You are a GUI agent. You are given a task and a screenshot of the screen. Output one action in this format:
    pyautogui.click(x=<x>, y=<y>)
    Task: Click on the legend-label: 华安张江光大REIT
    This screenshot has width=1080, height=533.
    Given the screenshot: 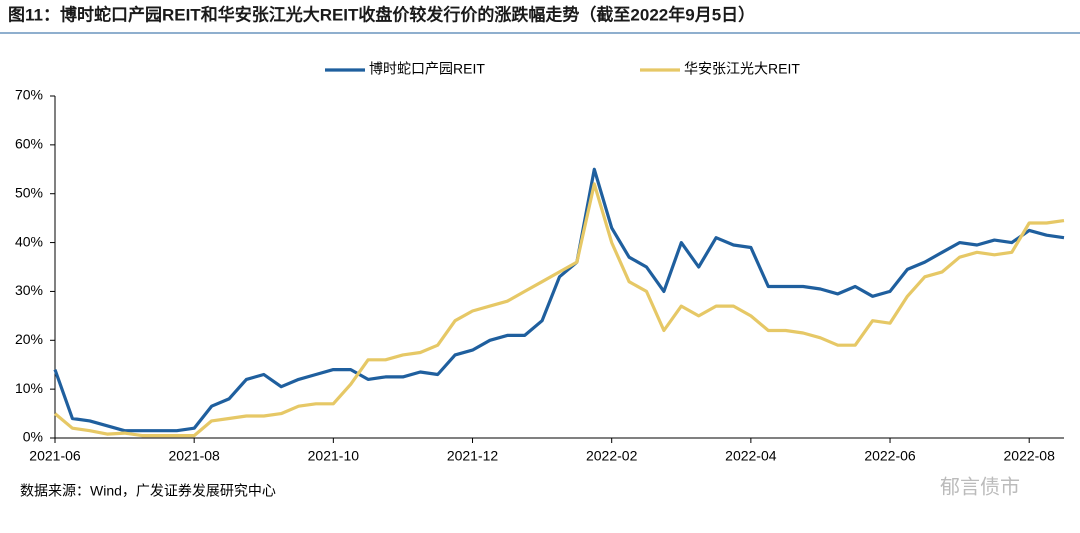 What is the action you would take?
    pyautogui.click(x=742, y=69)
    